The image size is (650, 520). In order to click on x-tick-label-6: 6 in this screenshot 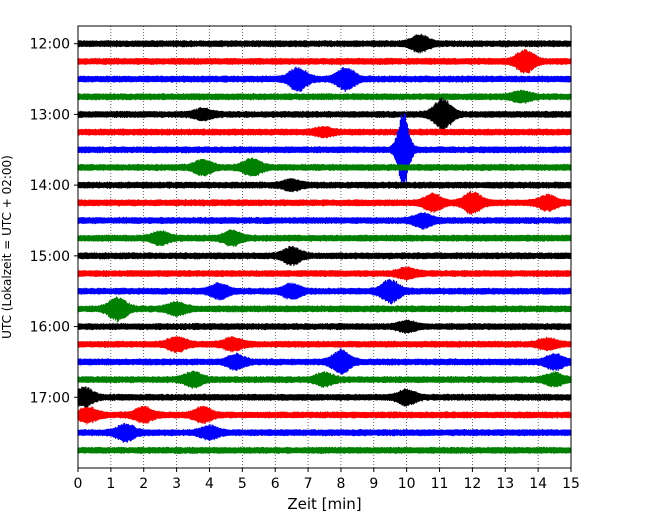, I will do `click(275, 484)`.